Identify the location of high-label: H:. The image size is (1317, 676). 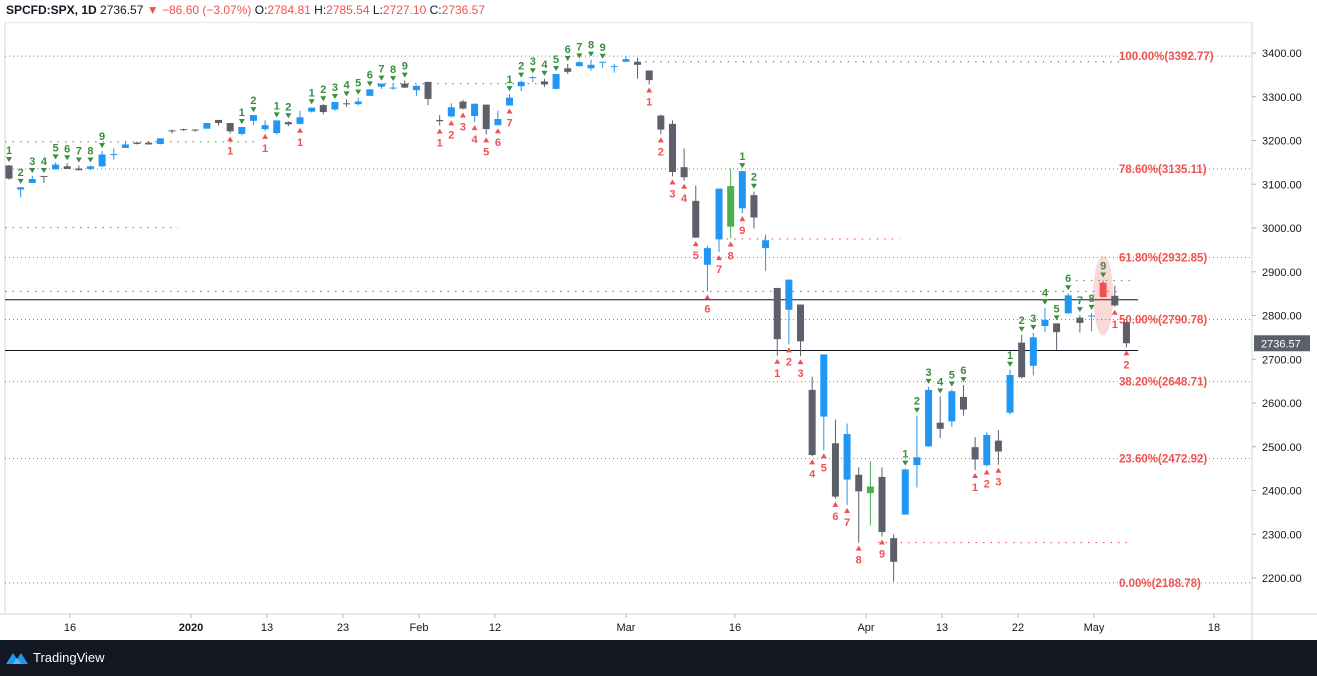
(320, 10).